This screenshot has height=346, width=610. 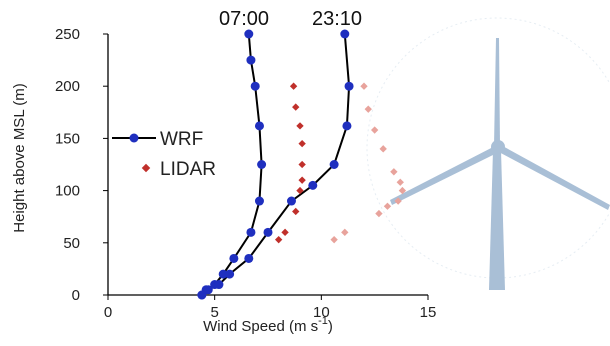 I want to click on x-tick-label: 5, so click(x=214, y=312).